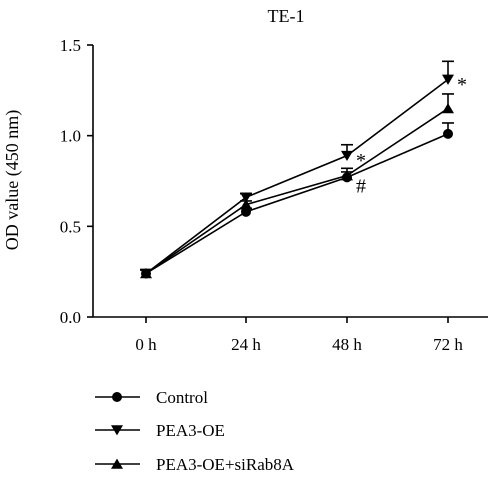 The image size is (500, 478). I want to click on annotation-2: *, so click(462, 85).